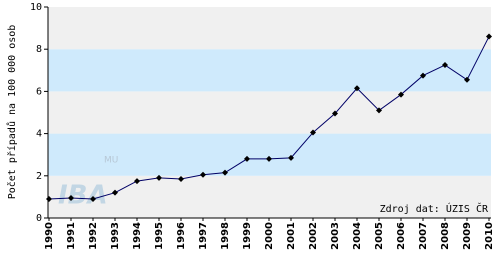 Image resolution: width=493 pixels, height=253 pixels. What do you see at coordinates (36, 7) in the screenshot?
I see `y-tick-label: 10` at bounding box center [36, 7].